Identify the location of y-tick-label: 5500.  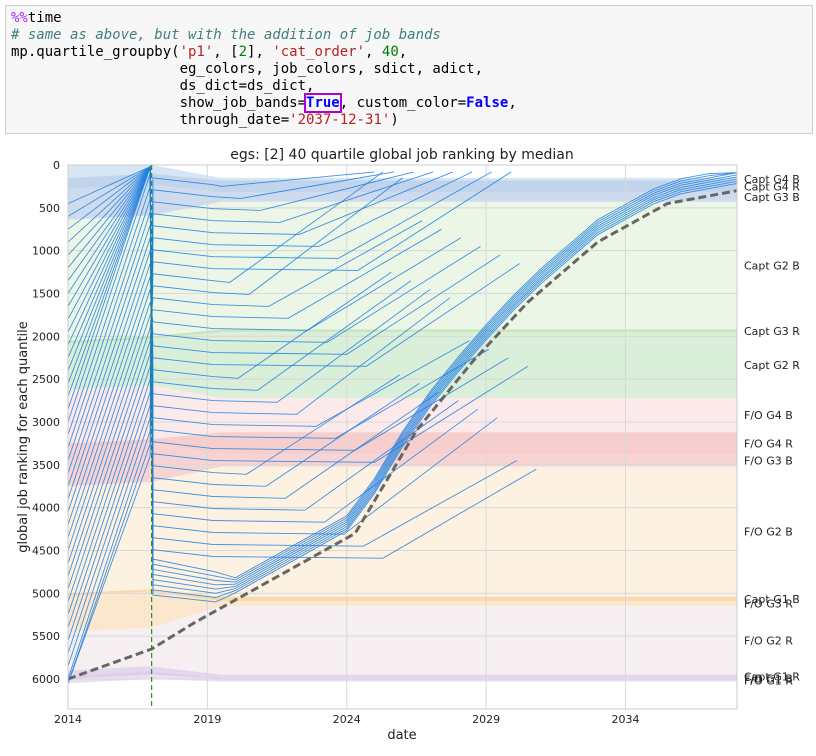
(46, 636).